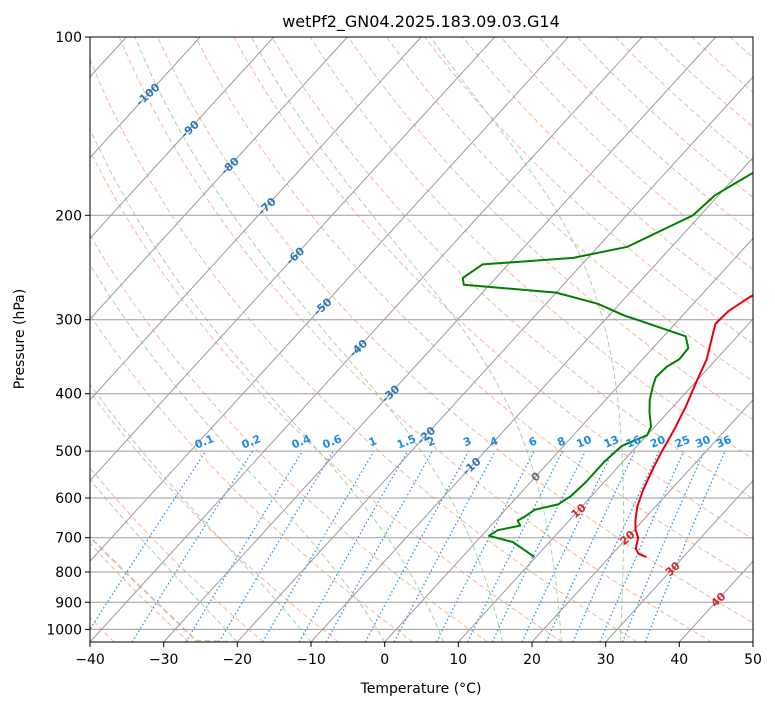 The height and width of the screenshot is (708, 775). I want to click on x-axis-label: Temperature (°C), so click(421, 689).